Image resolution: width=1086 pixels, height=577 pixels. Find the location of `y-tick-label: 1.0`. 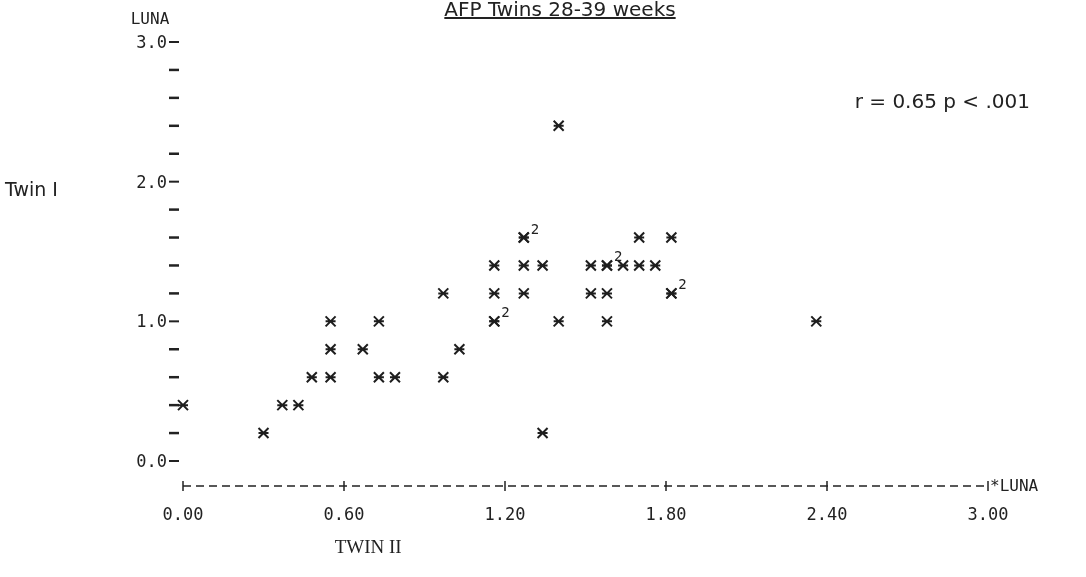

y-tick-label: 1.0 is located at coordinates (151, 321).